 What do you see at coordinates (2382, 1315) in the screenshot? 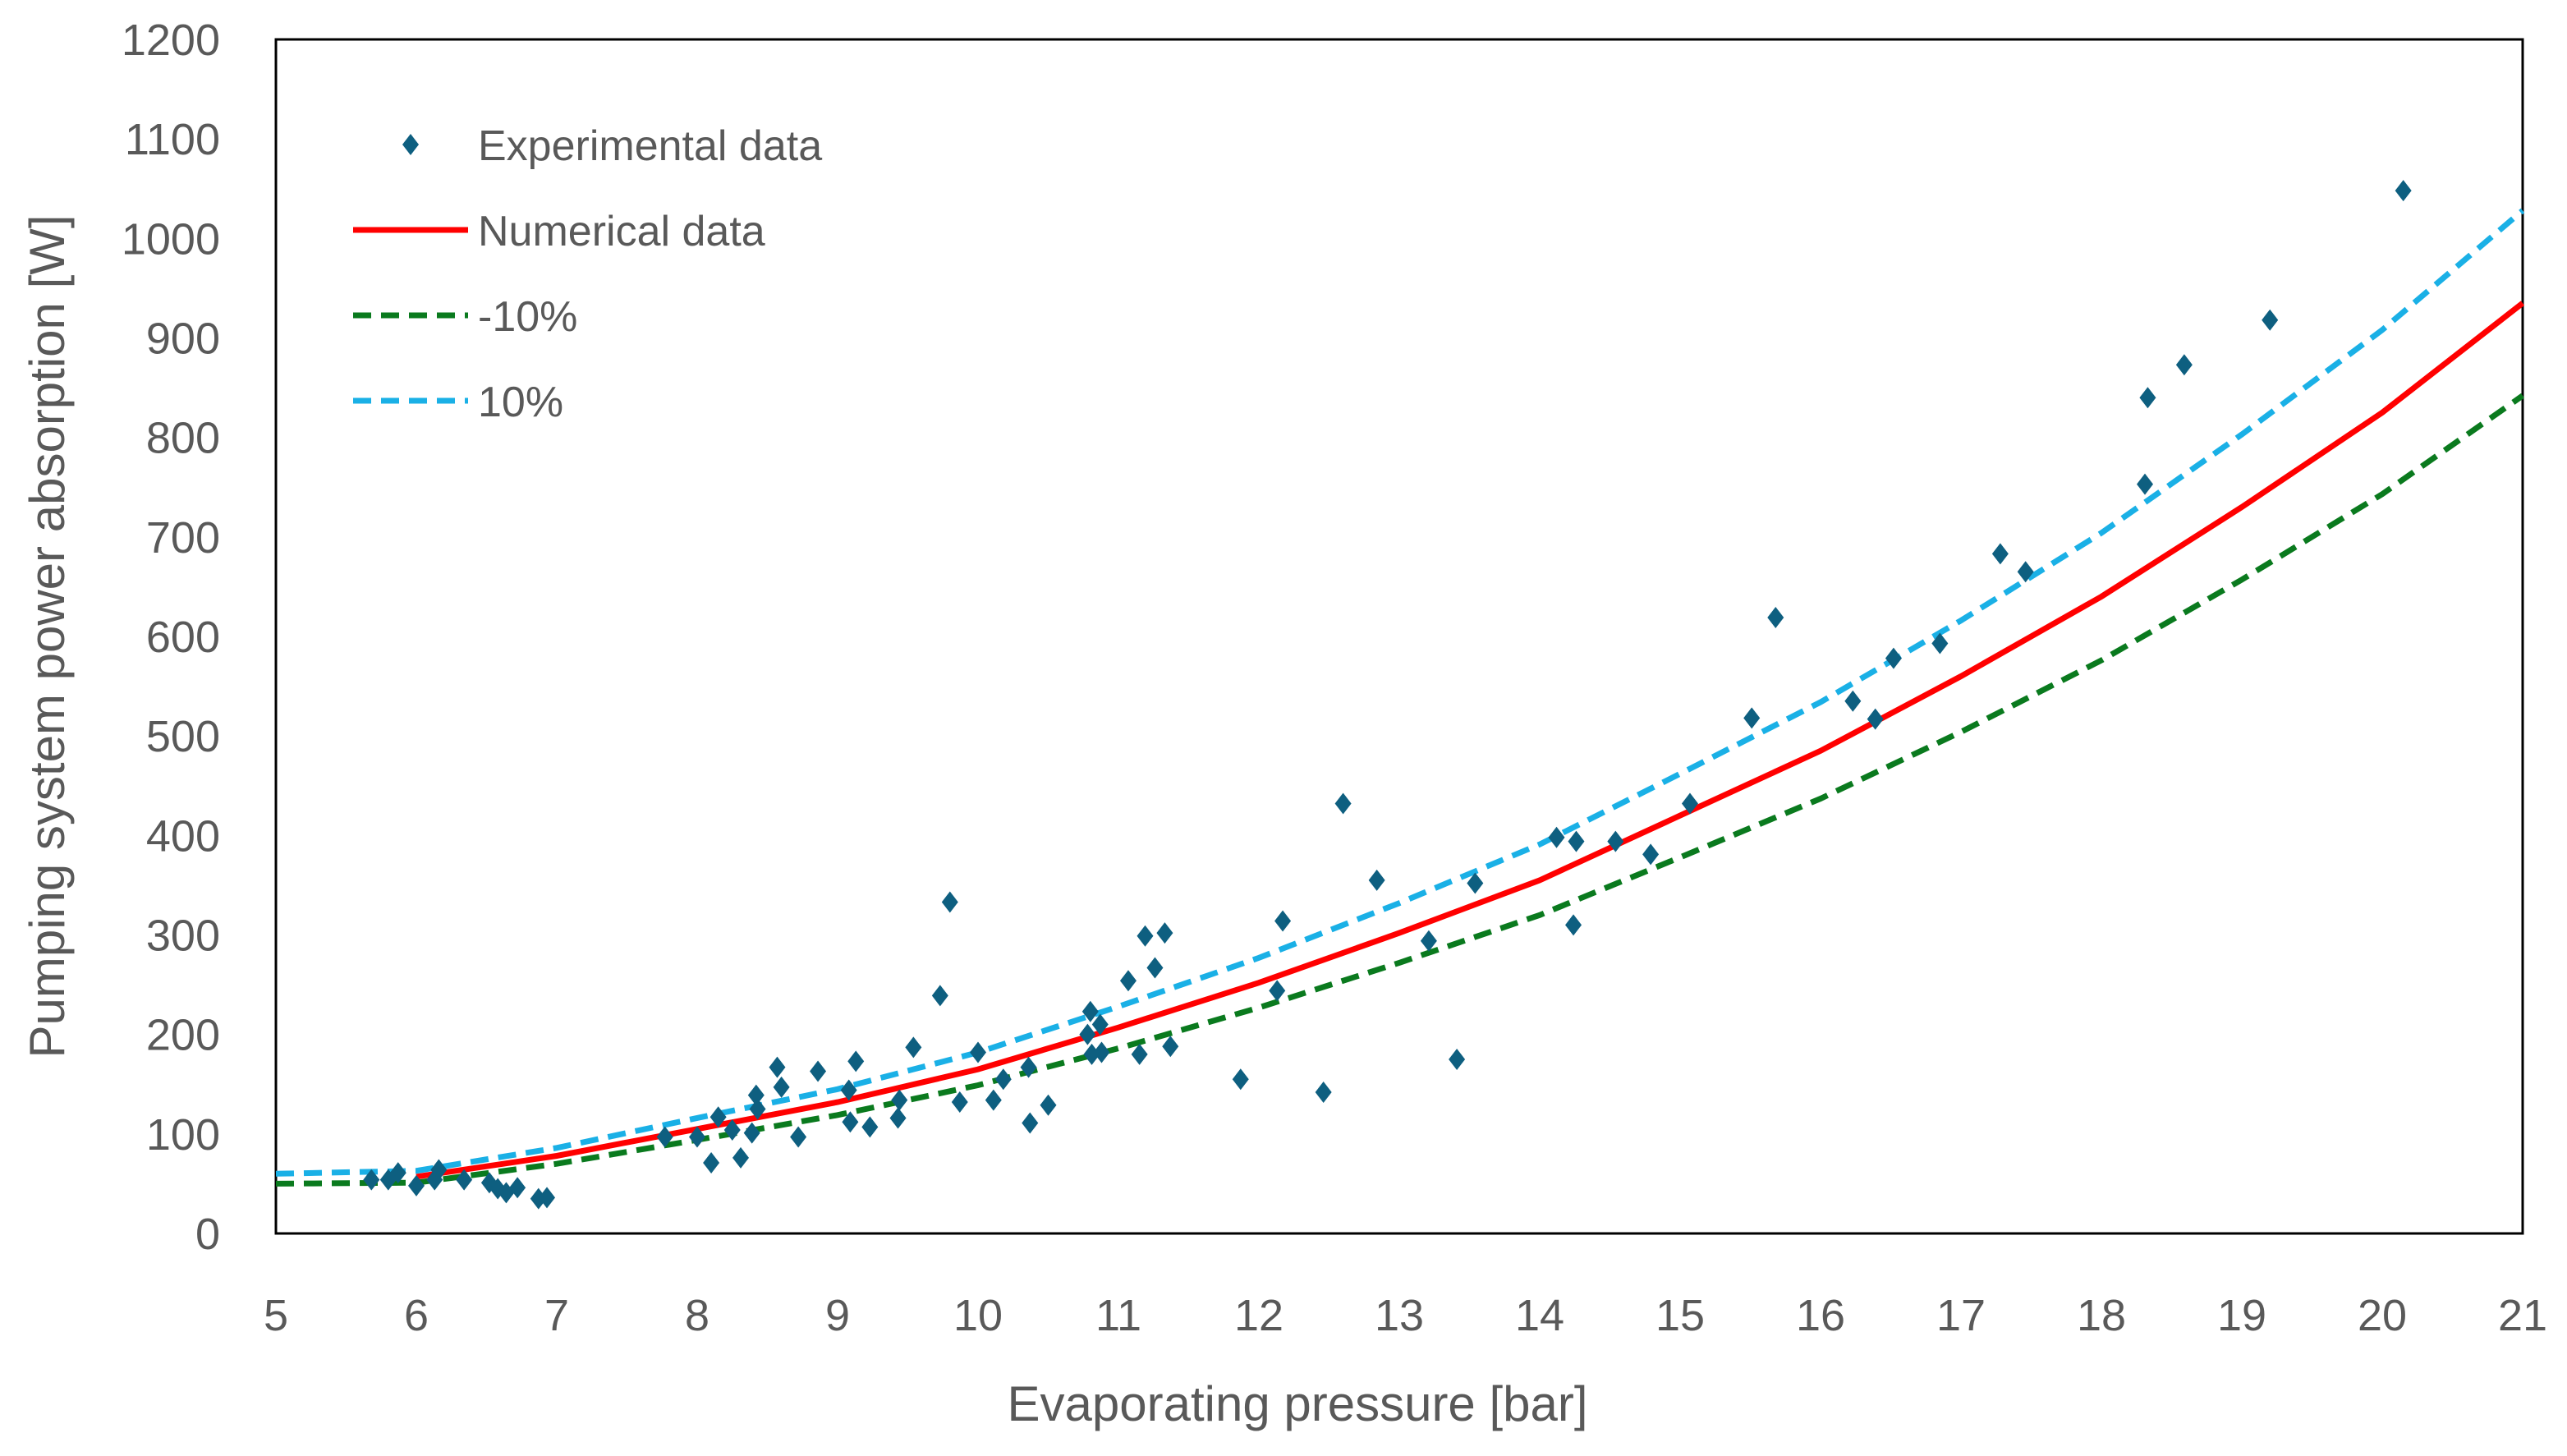
I see `x-tick-label: 20` at bounding box center [2382, 1315].